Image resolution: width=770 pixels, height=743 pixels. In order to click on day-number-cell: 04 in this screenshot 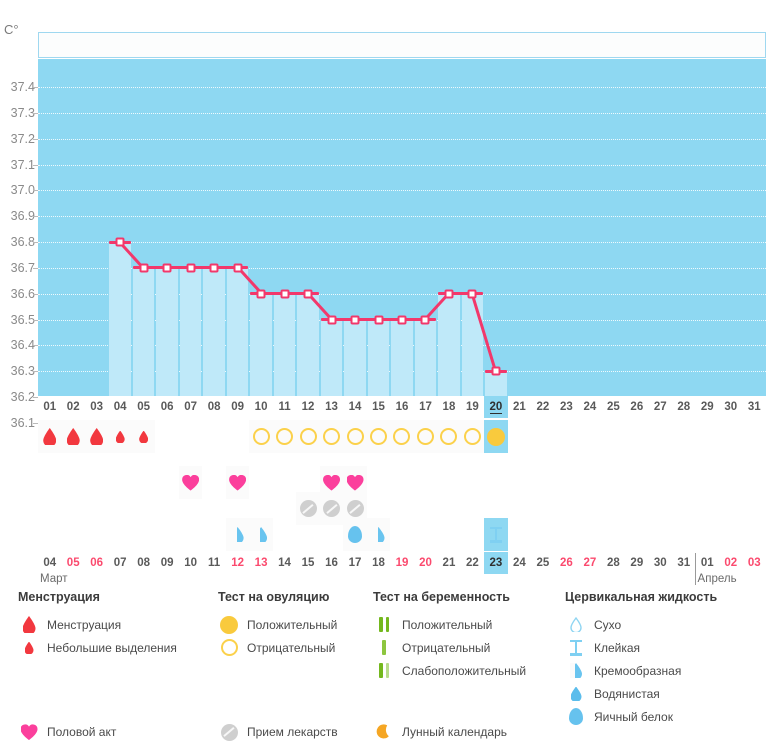, I will do `click(119, 407)`.